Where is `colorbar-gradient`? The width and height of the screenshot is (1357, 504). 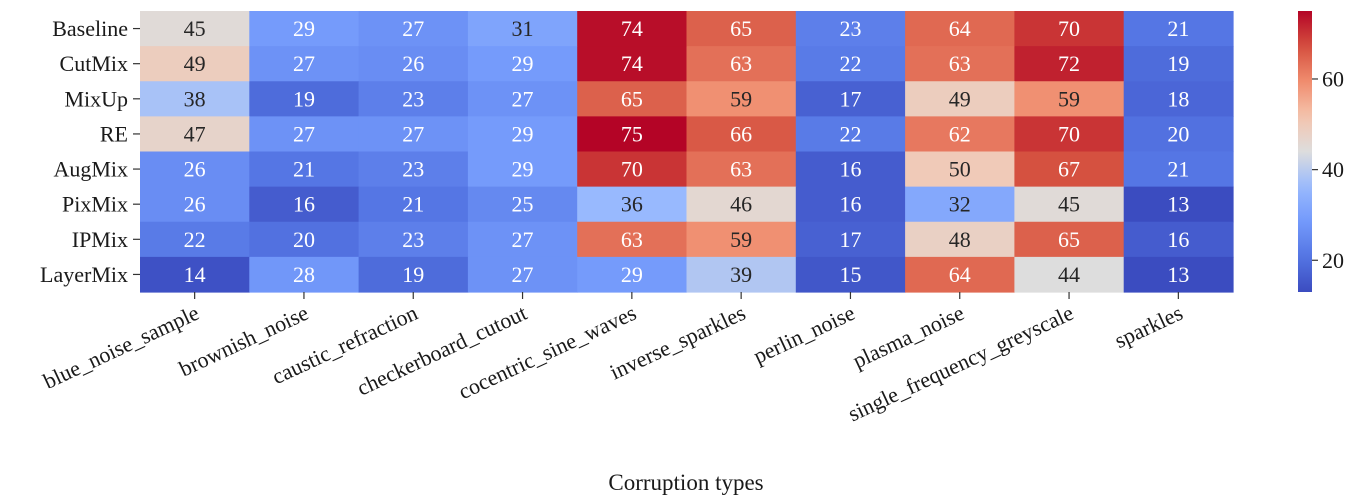
colorbar-gradient is located at coordinates (1305, 151).